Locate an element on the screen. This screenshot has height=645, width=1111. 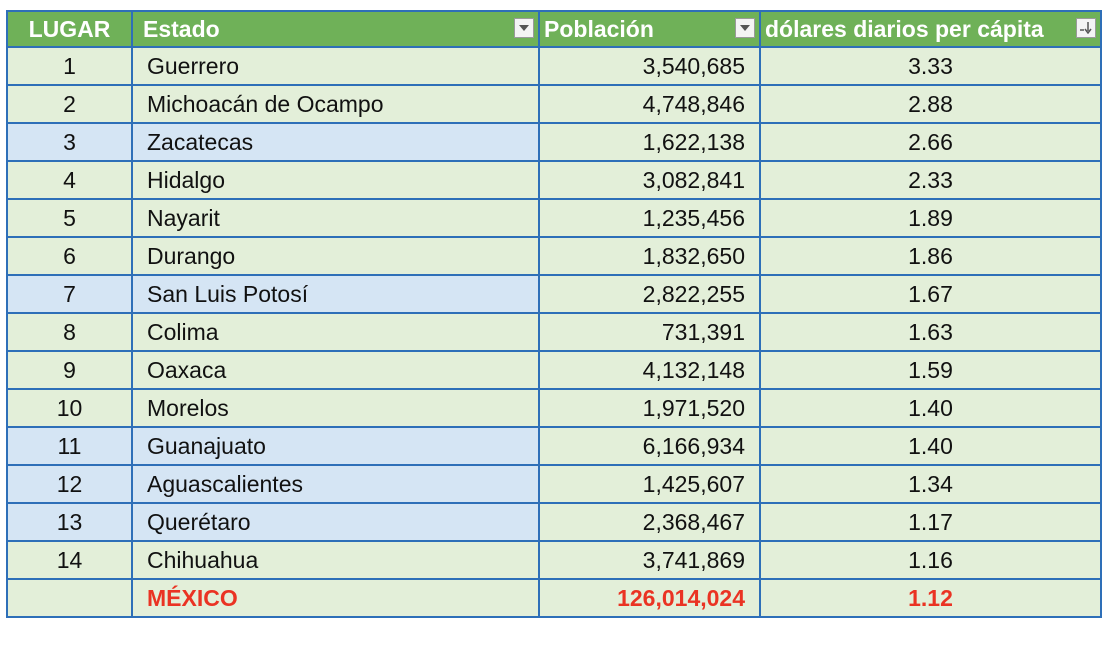
cell-lugar: 13 is located at coordinates (69, 522).